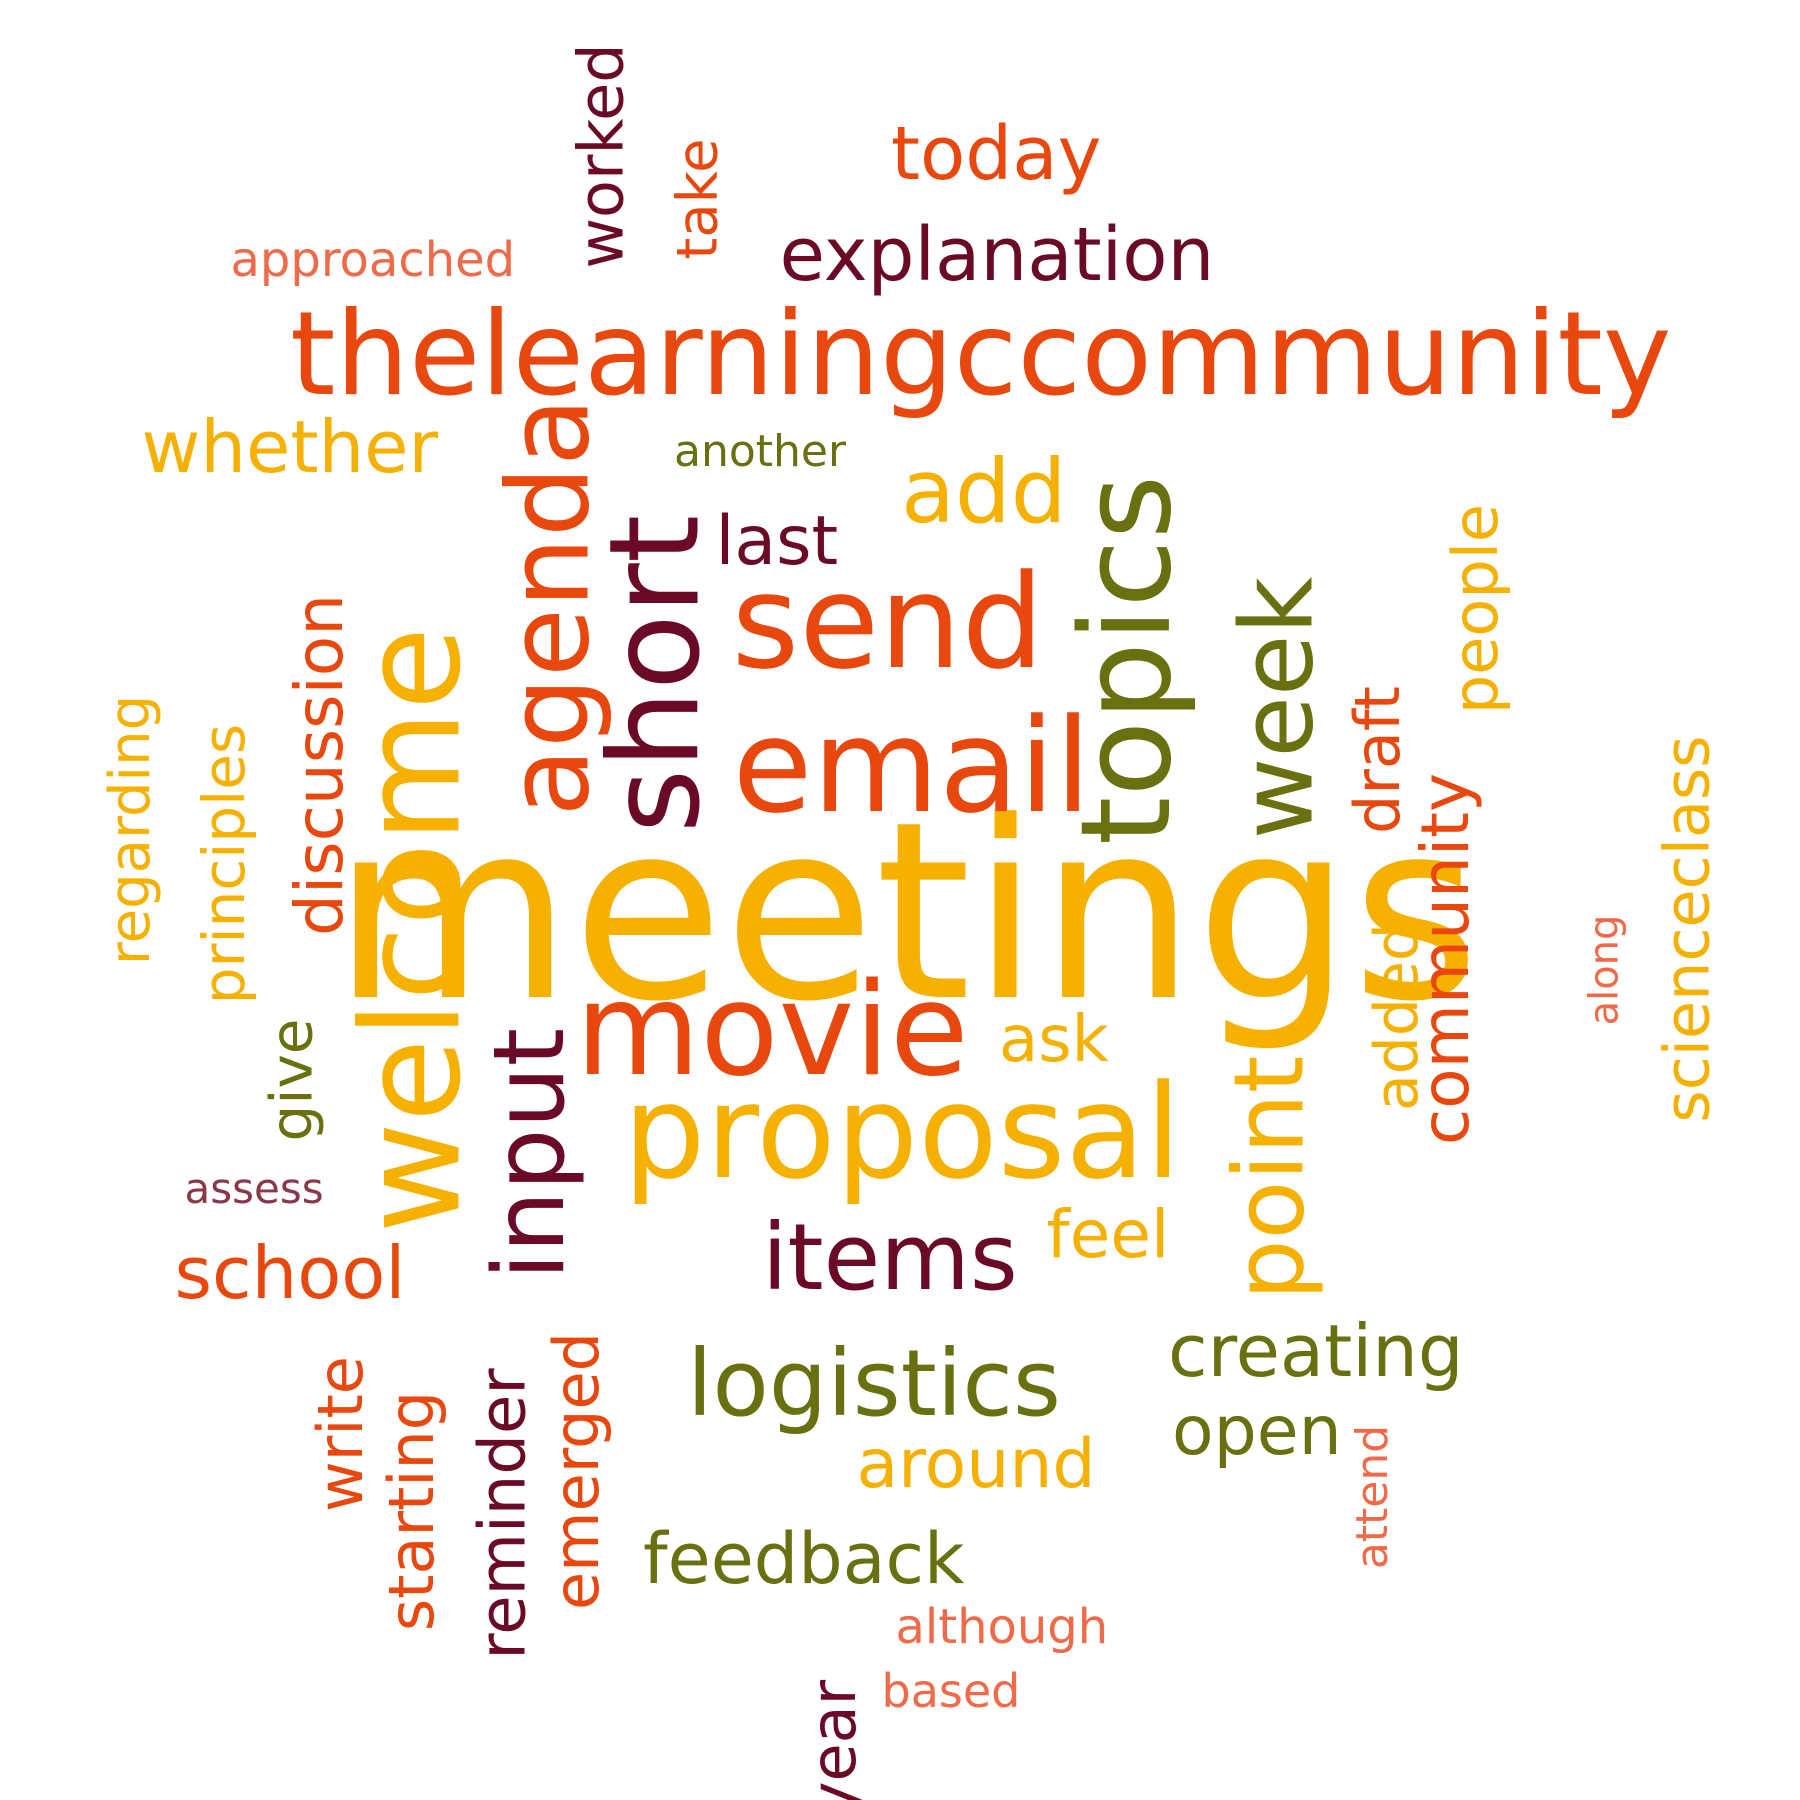 The width and height of the screenshot is (1800, 1800). I want to click on word-topics: topics, so click(1127, 660).